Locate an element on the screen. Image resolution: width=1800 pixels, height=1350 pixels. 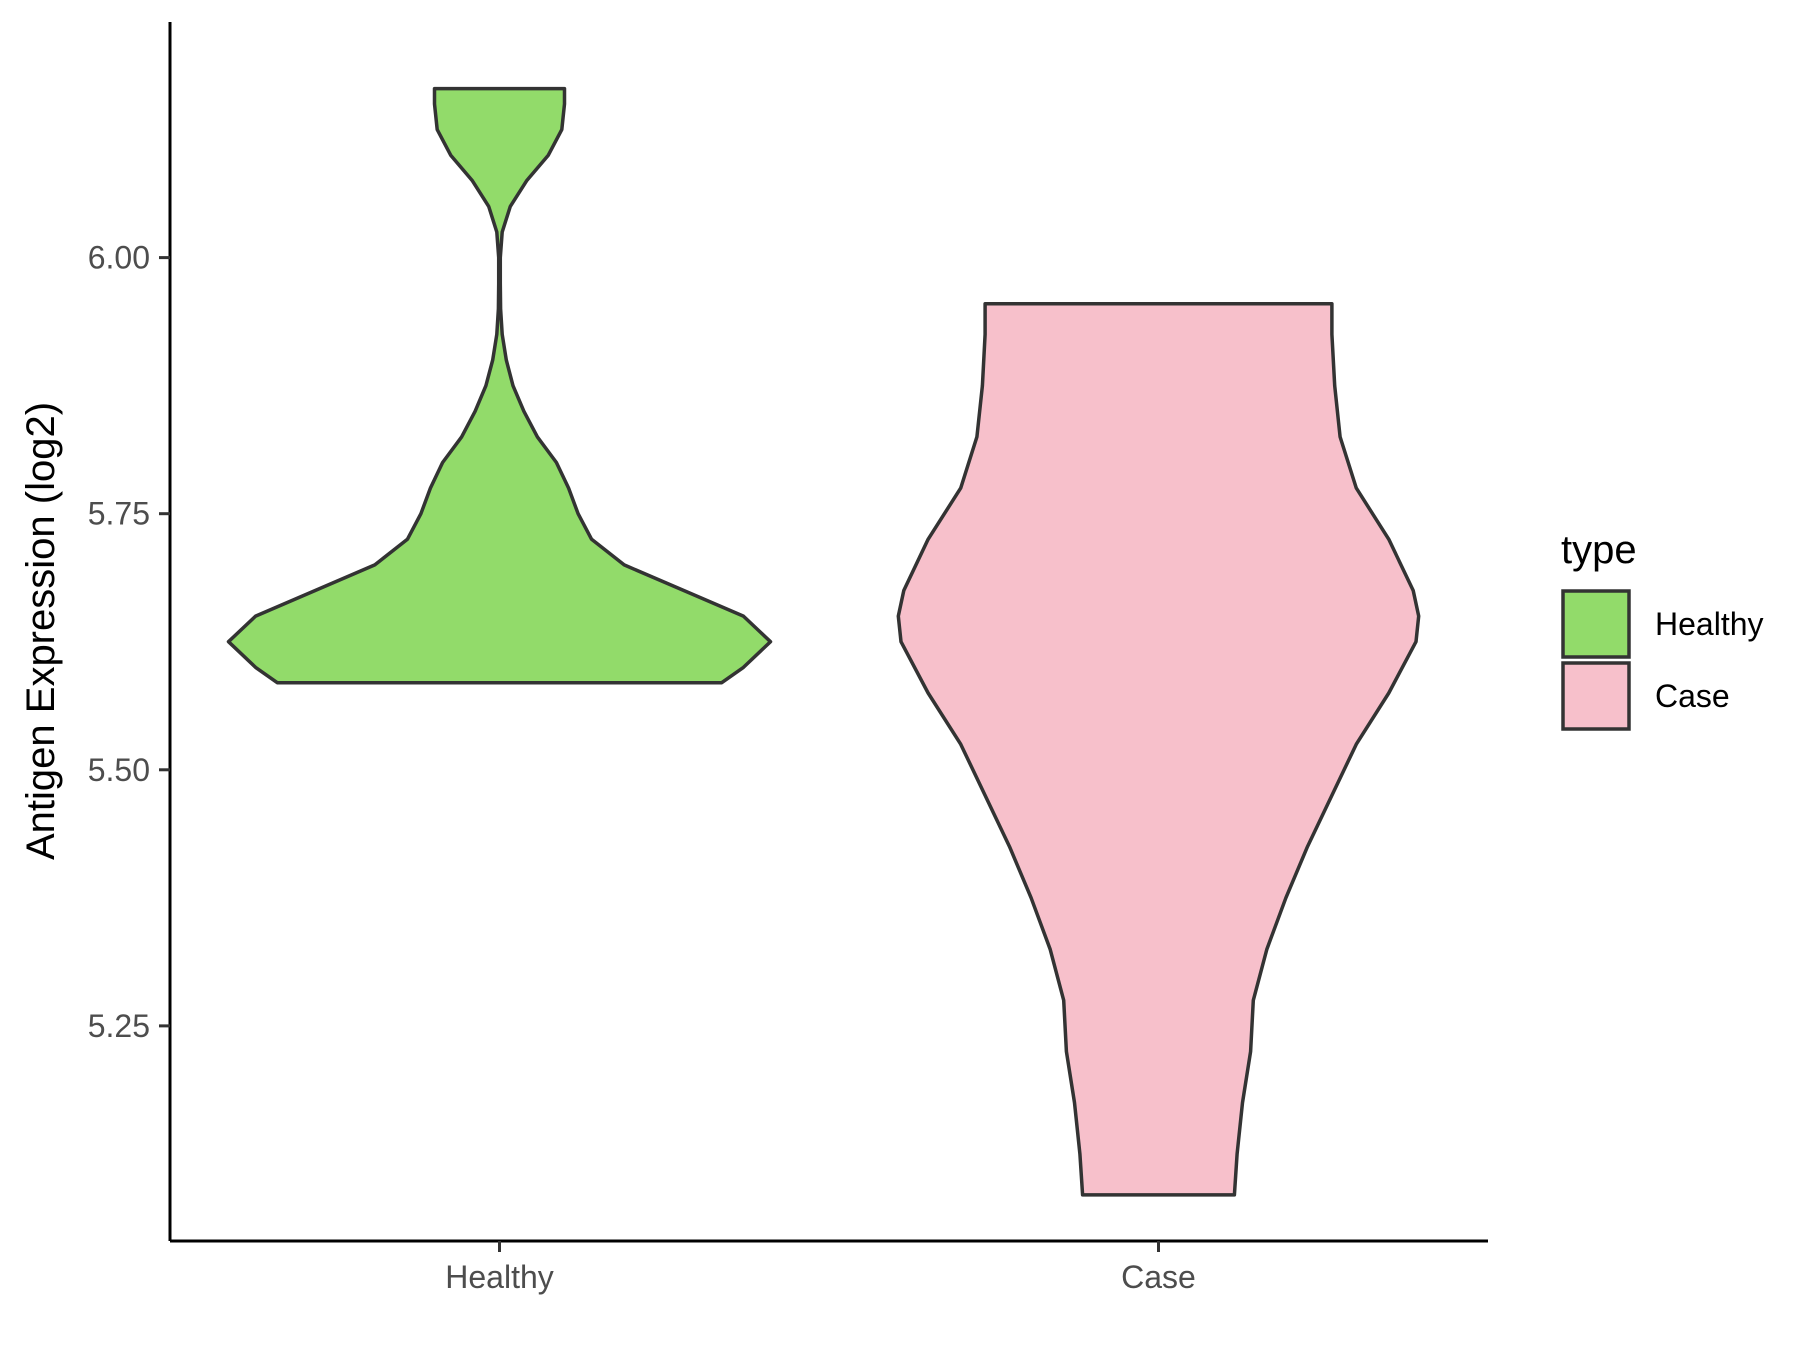
y-ticks: 5.25 5.50 5.75 6.00 is located at coordinates (129, 642).